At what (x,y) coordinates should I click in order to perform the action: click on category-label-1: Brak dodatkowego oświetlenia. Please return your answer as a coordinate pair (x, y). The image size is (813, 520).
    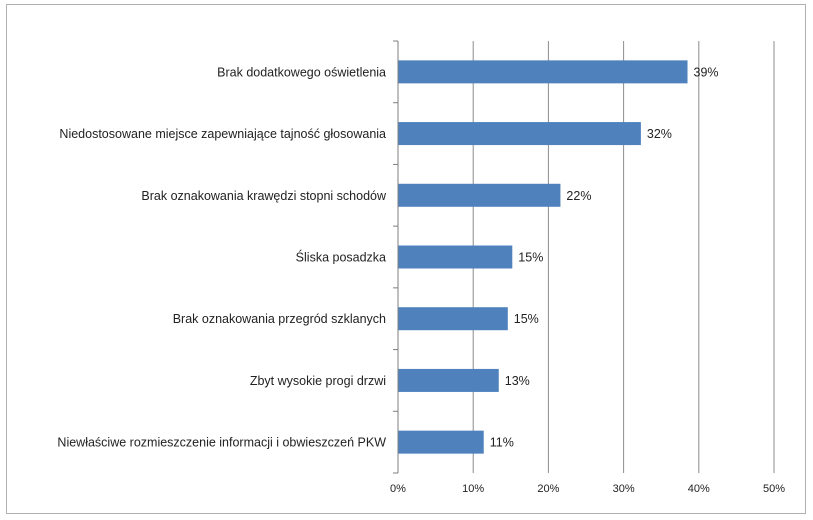
    Looking at the image, I should click on (301, 72).